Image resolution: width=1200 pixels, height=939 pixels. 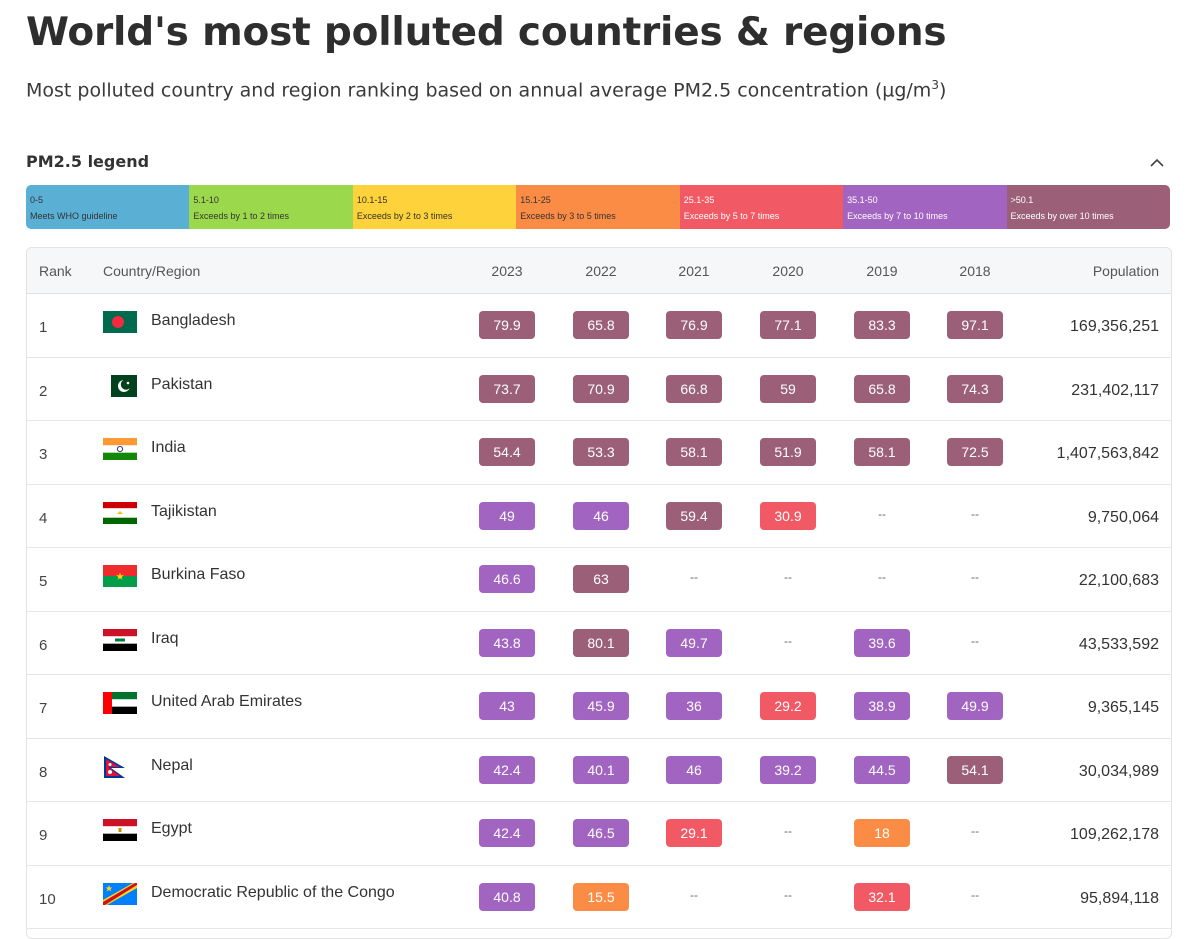 I want to click on country-name: United Arab Emirates, so click(x=227, y=701).